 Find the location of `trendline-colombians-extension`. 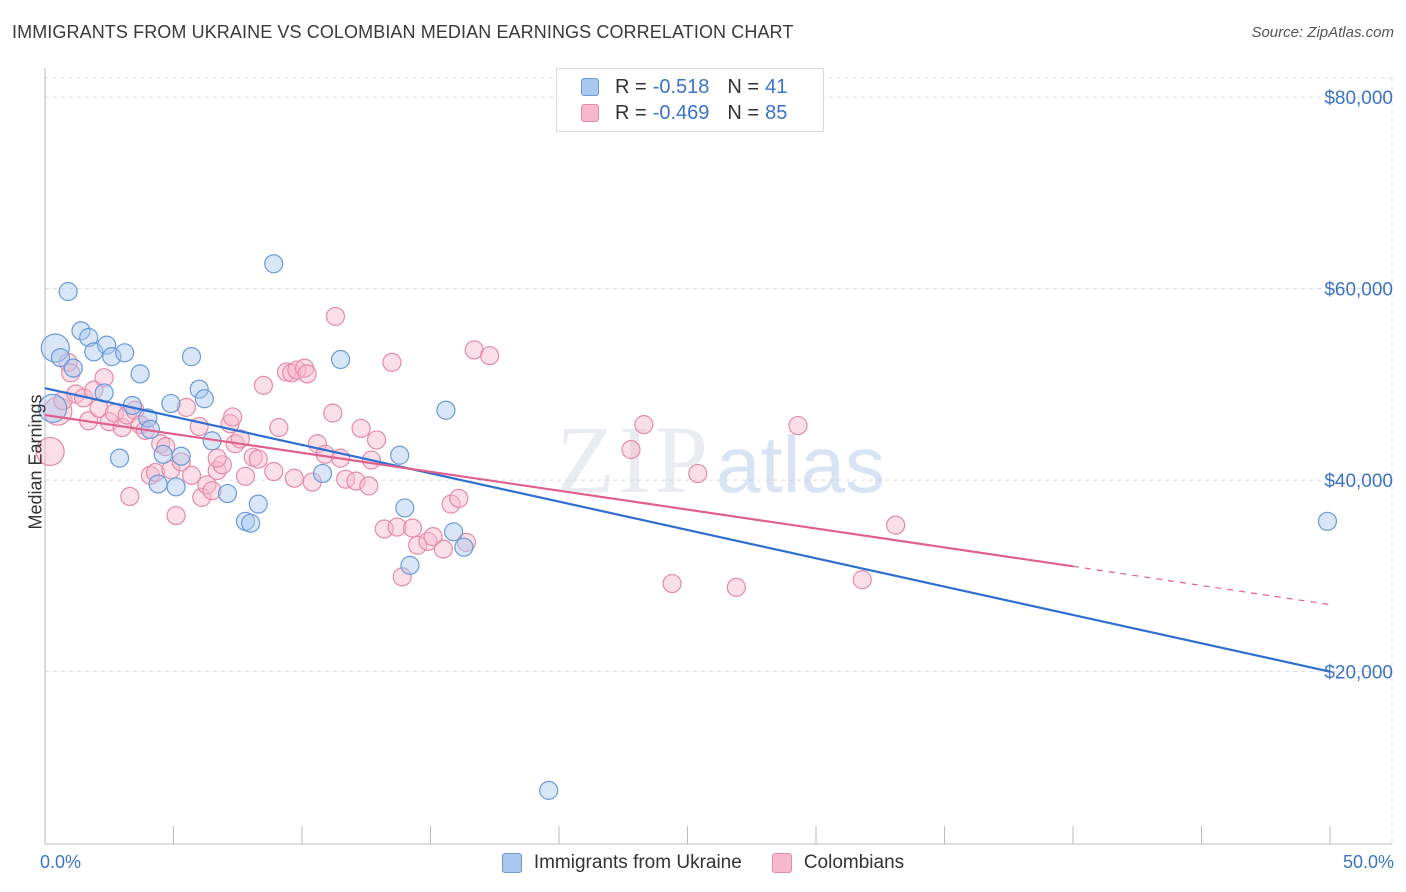

trendline-colombians-extension is located at coordinates (1201, 585).